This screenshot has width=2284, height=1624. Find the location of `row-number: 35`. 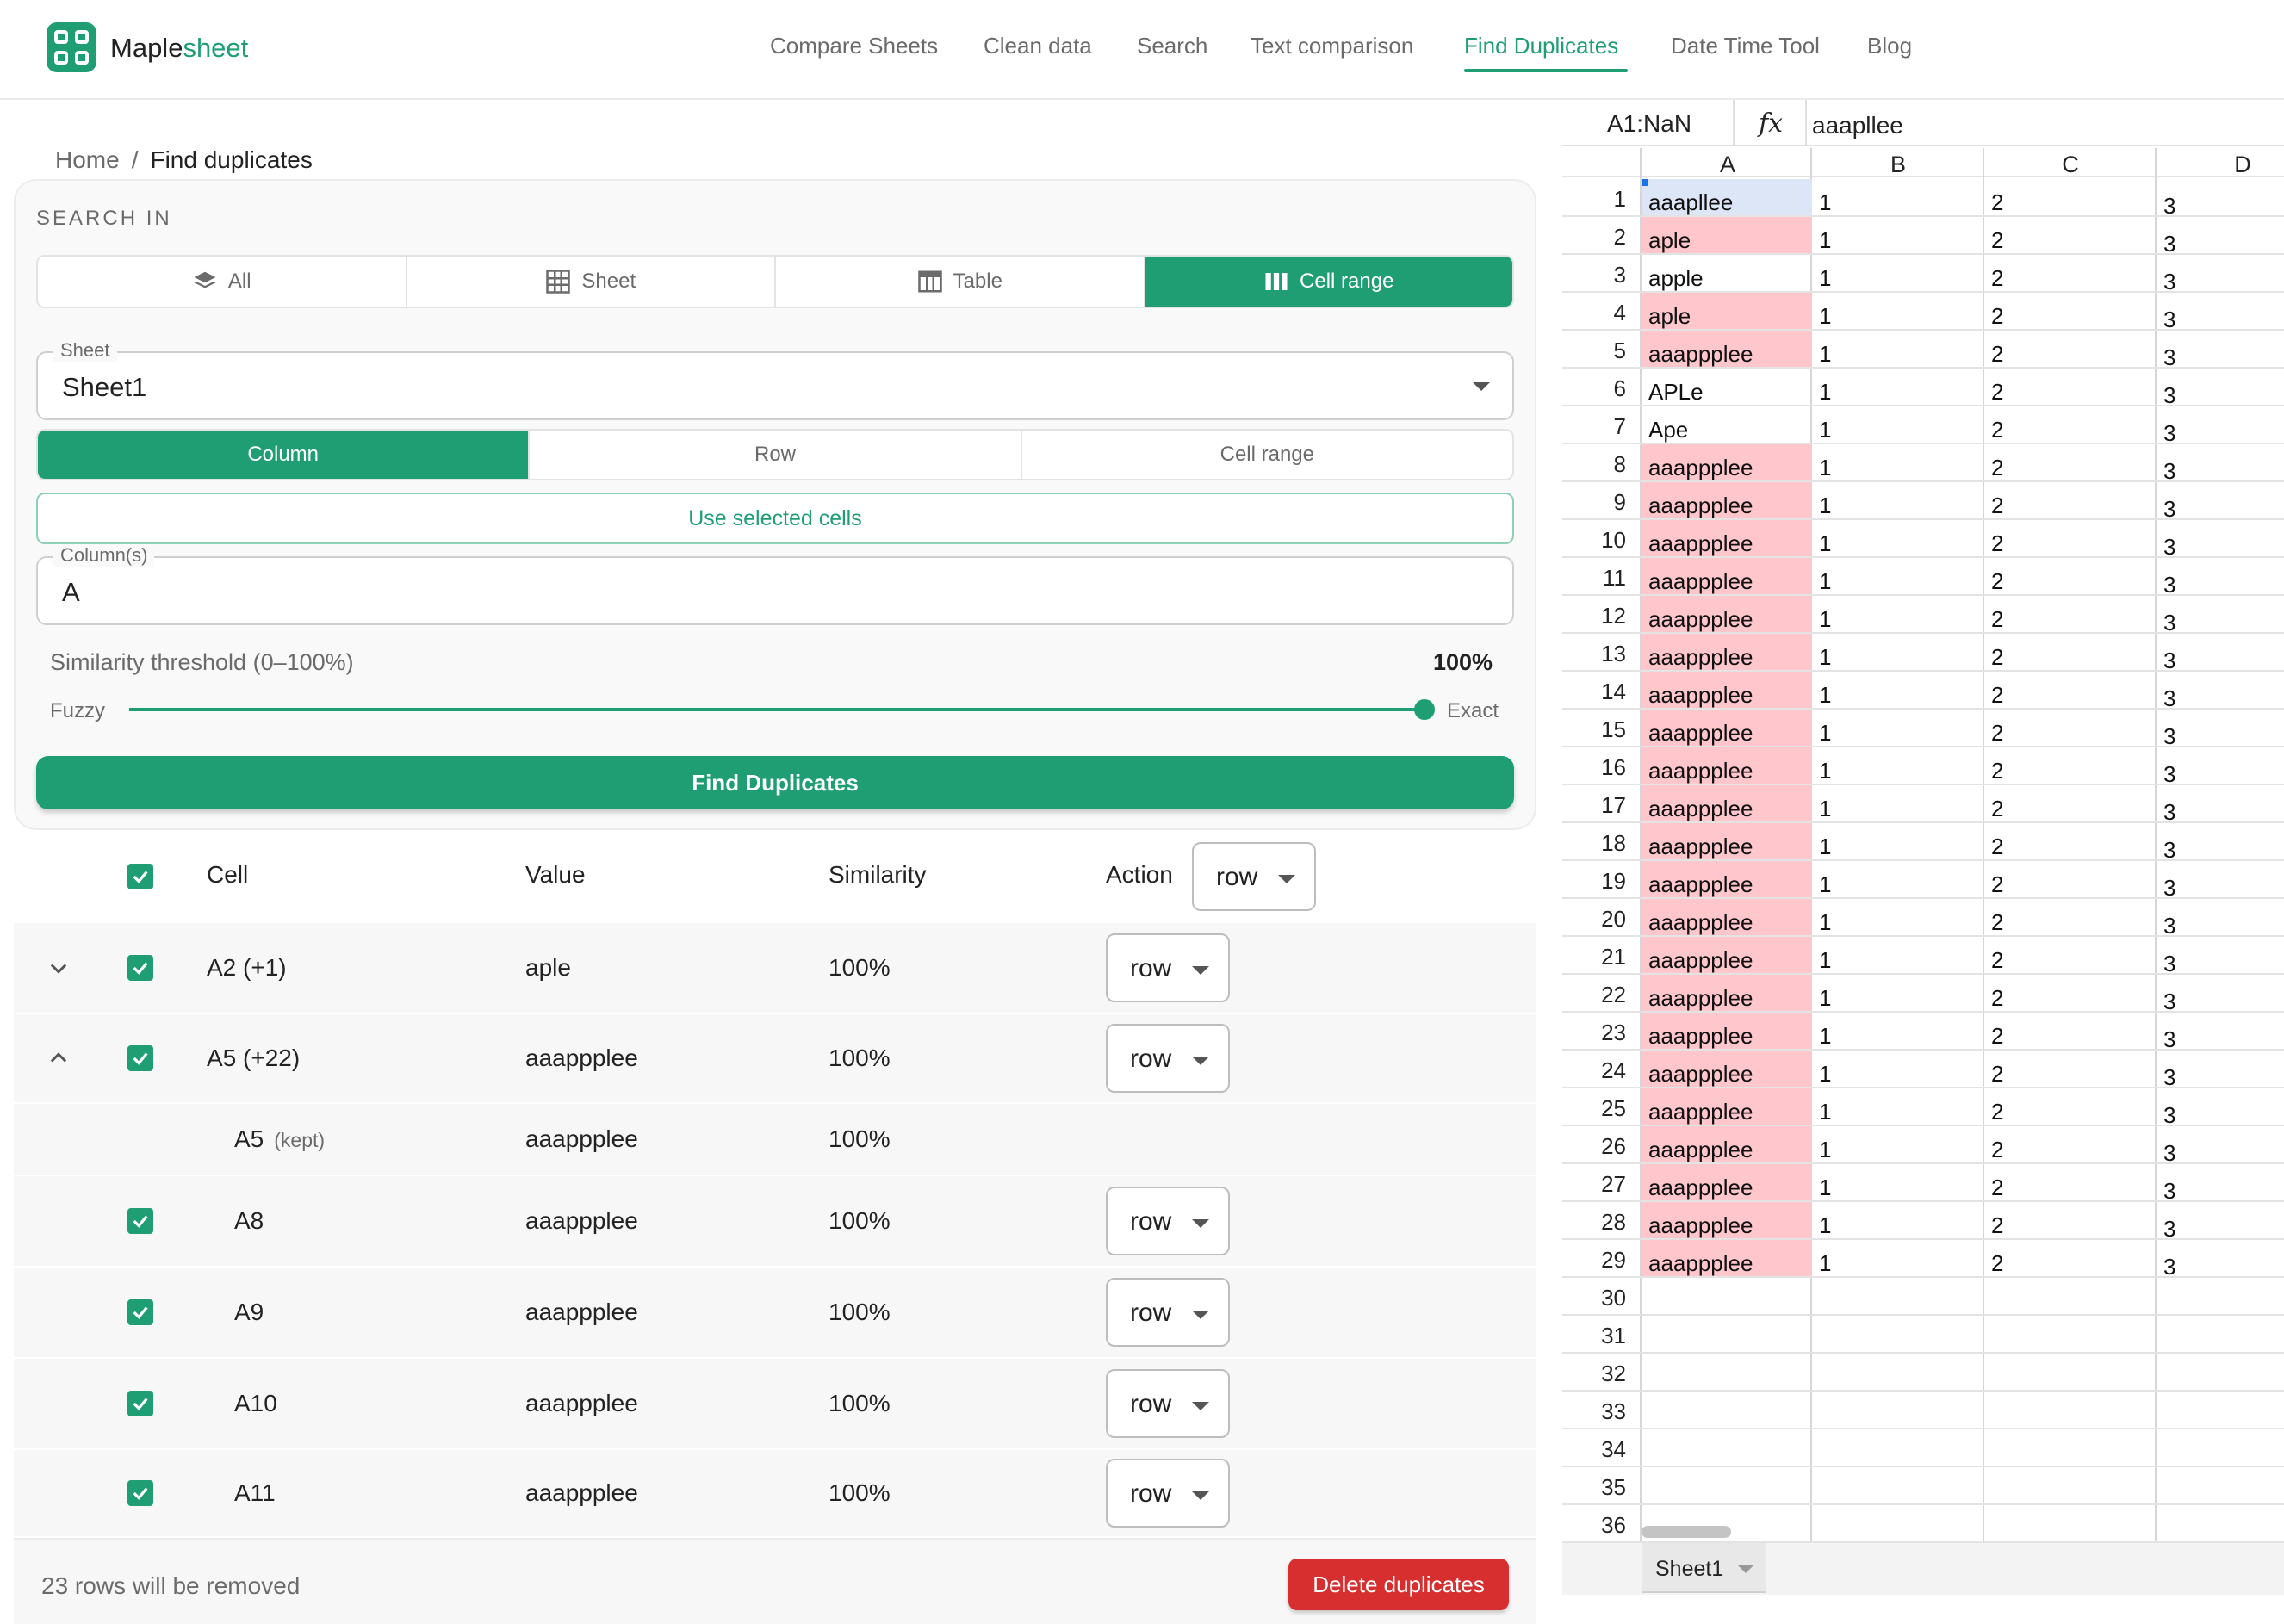

row-number: 35 is located at coordinates (1614, 1487).